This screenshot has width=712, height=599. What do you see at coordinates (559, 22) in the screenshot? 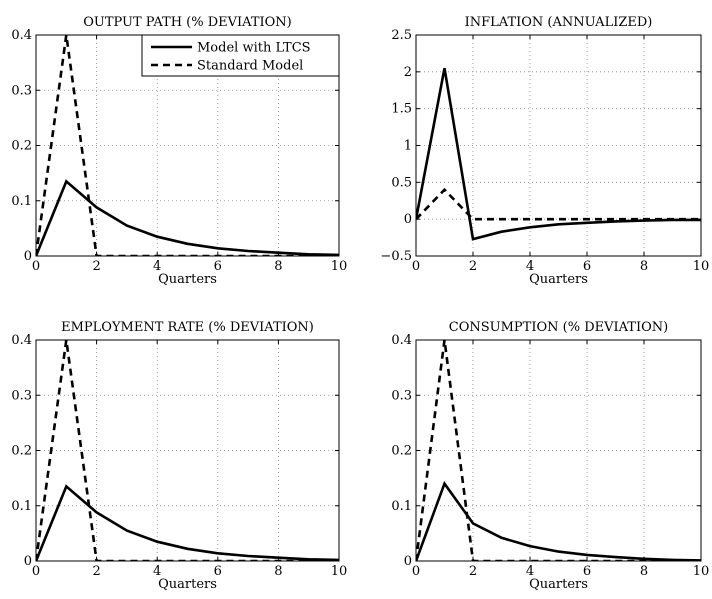
I see `chart-title: INFLATION (ANNUALIZED)` at bounding box center [559, 22].